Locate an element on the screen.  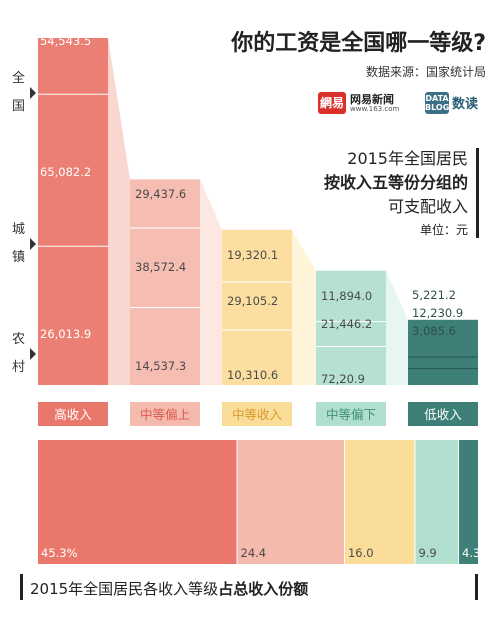
page-title: 你的工资是全国哪一等级? is located at coordinates (358, 43).